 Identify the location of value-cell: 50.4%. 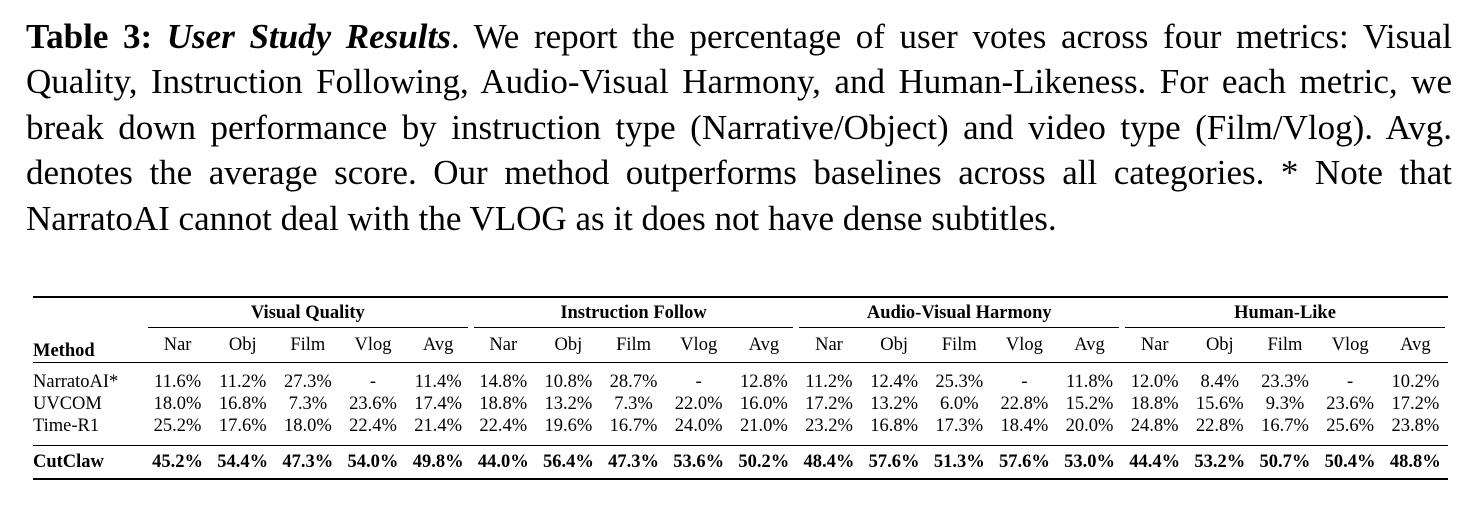
(1350, 461).